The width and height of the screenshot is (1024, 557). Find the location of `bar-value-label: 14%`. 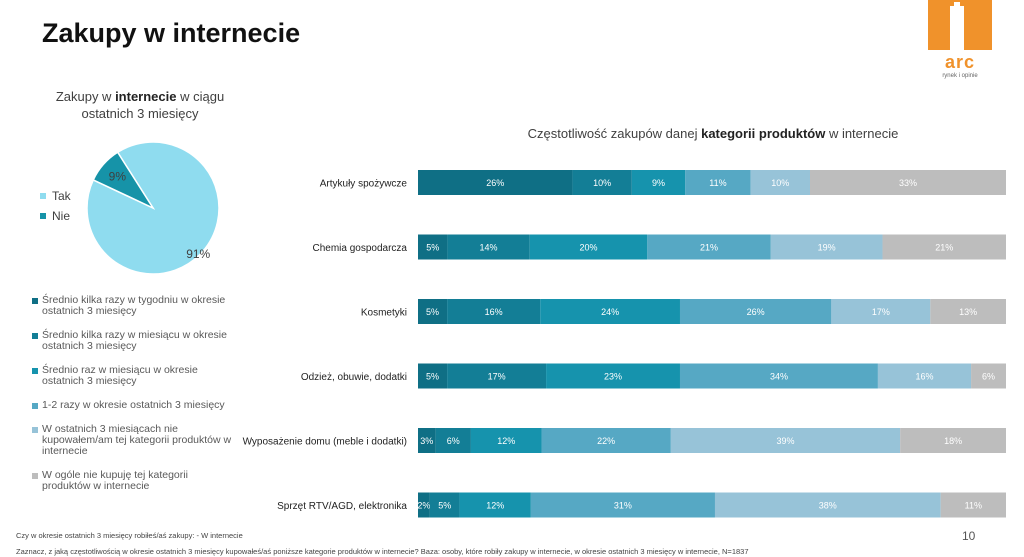

bar-value-label: 14% is located at coordinates (489, 248).